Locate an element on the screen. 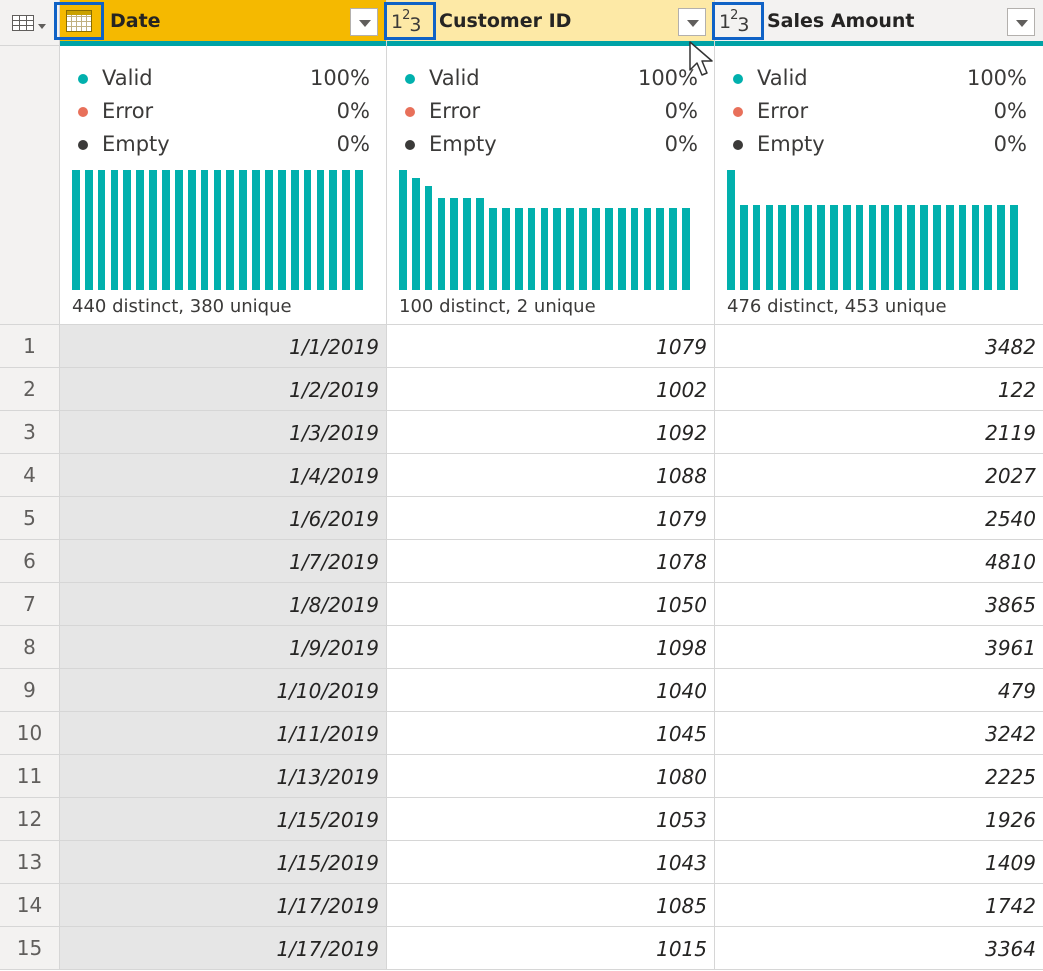 This screenshot has height=971, width=1043. date-cell: 1/4/2019 is located at coordinates (223, 475).